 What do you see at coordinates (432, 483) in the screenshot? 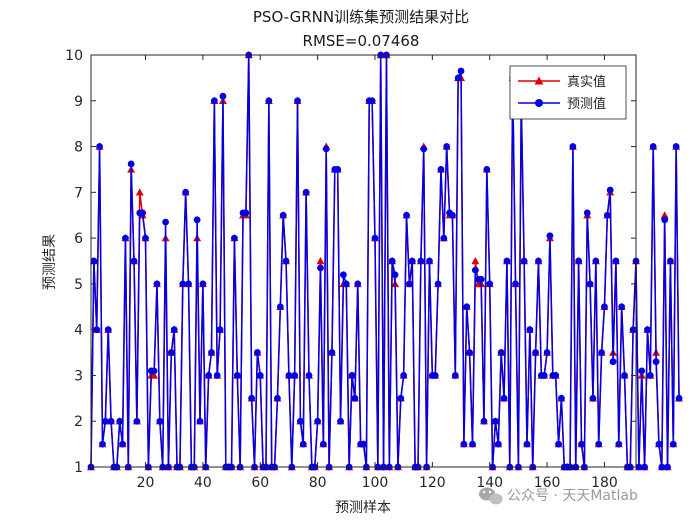
I see `x-tick-label: 120` at bounding box center [432, 483].